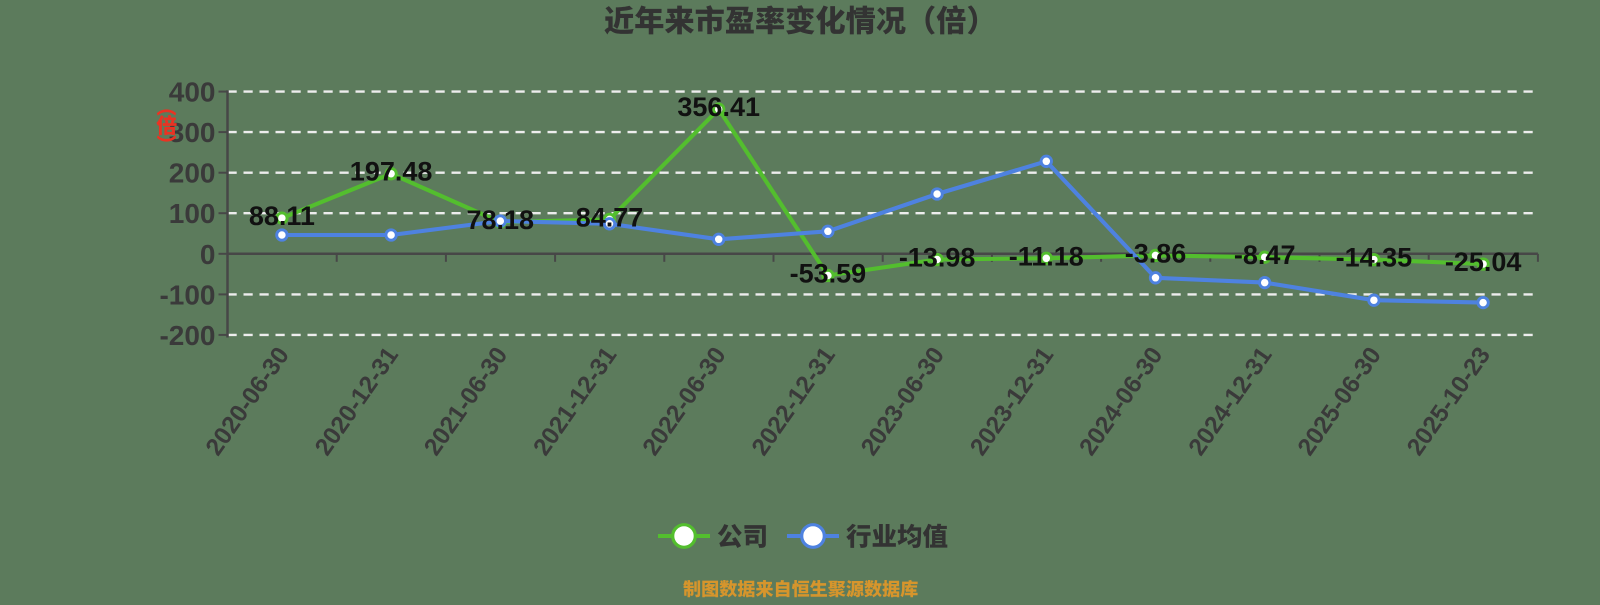  I want to click on svg-text: 356.41, so click(718, 107).